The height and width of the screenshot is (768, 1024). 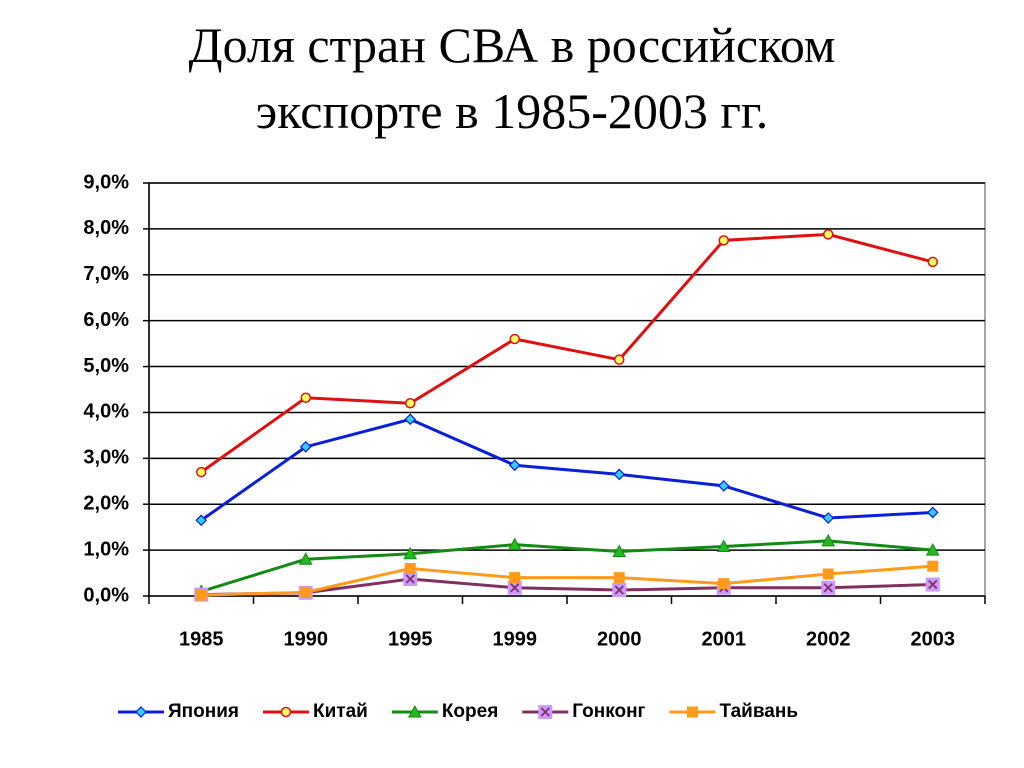 What do you see at coordinates (933, 639) in the screenshot?
I see `x-tick-label: 2003` at bounding box center [933, 639].